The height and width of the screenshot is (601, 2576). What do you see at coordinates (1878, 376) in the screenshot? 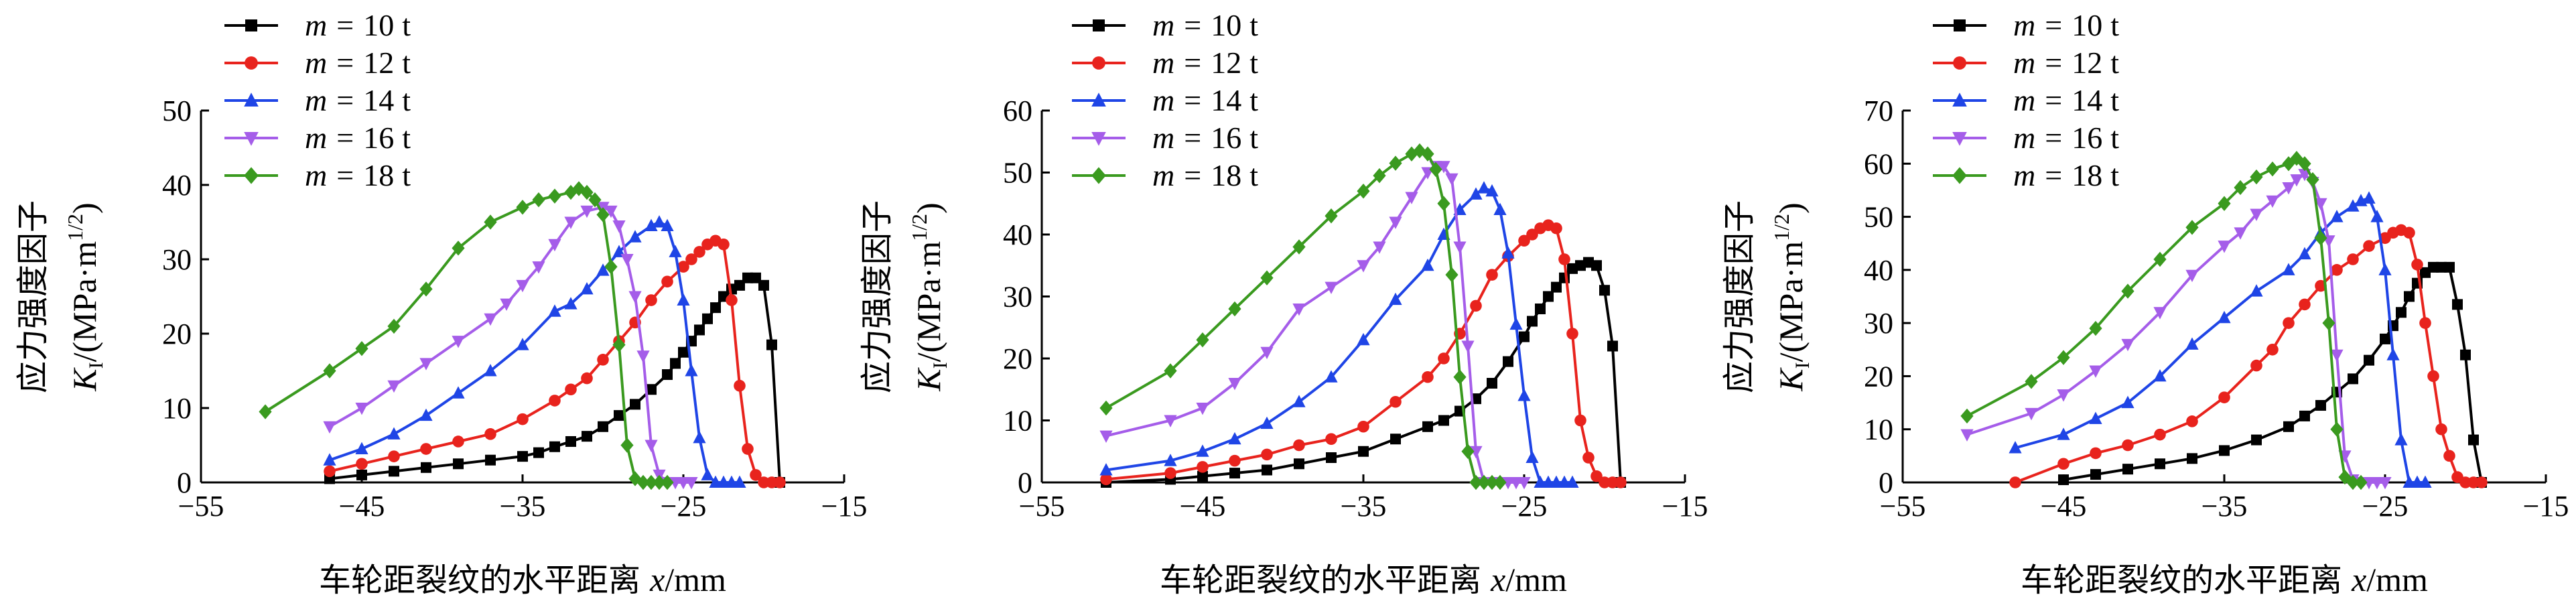
I see `y-tick-label: 20` at bounding box center [1878, 376].